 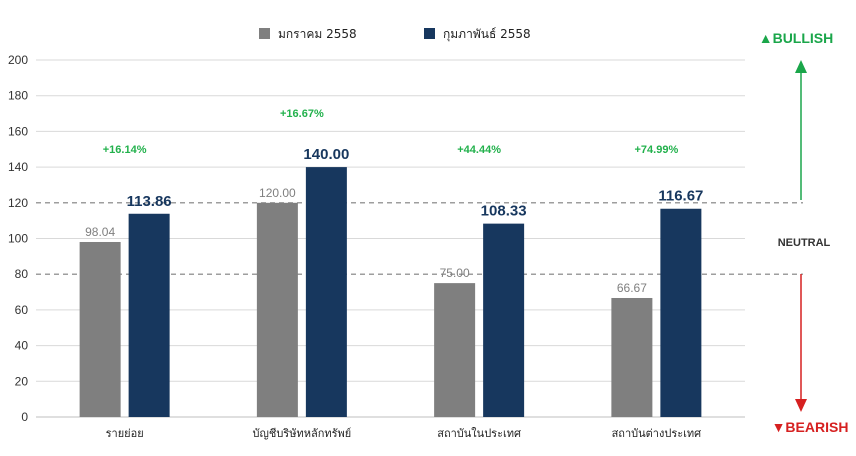 I want to click on data-label-february: 108.33, so click(x=504, y=211).